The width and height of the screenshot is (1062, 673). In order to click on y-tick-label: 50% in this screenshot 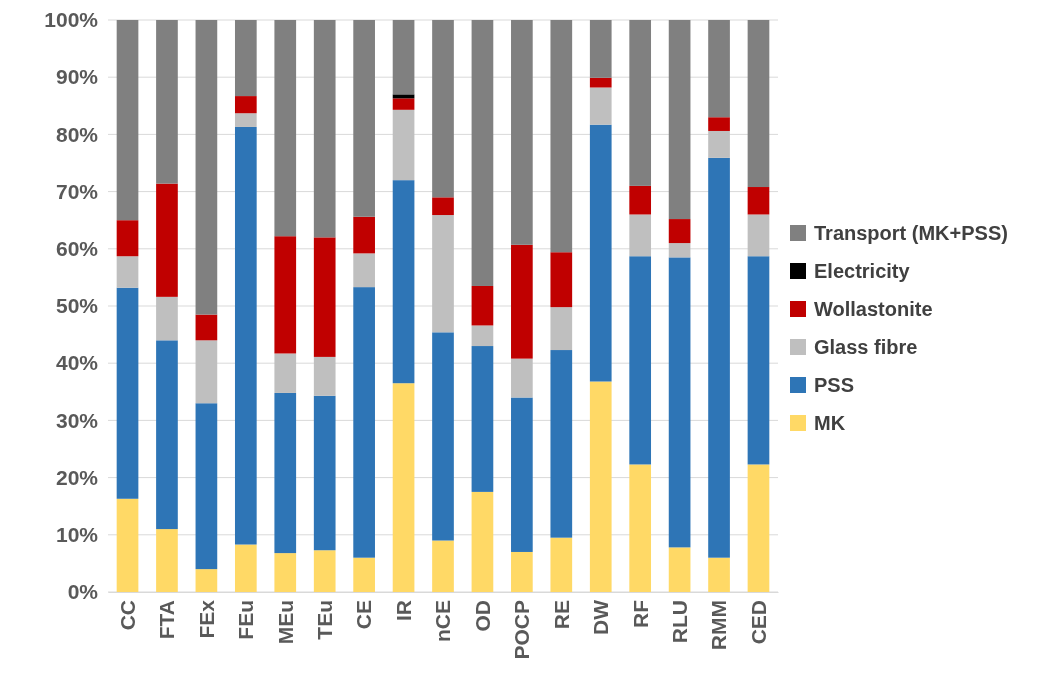, I will do `click(77, 306)`.